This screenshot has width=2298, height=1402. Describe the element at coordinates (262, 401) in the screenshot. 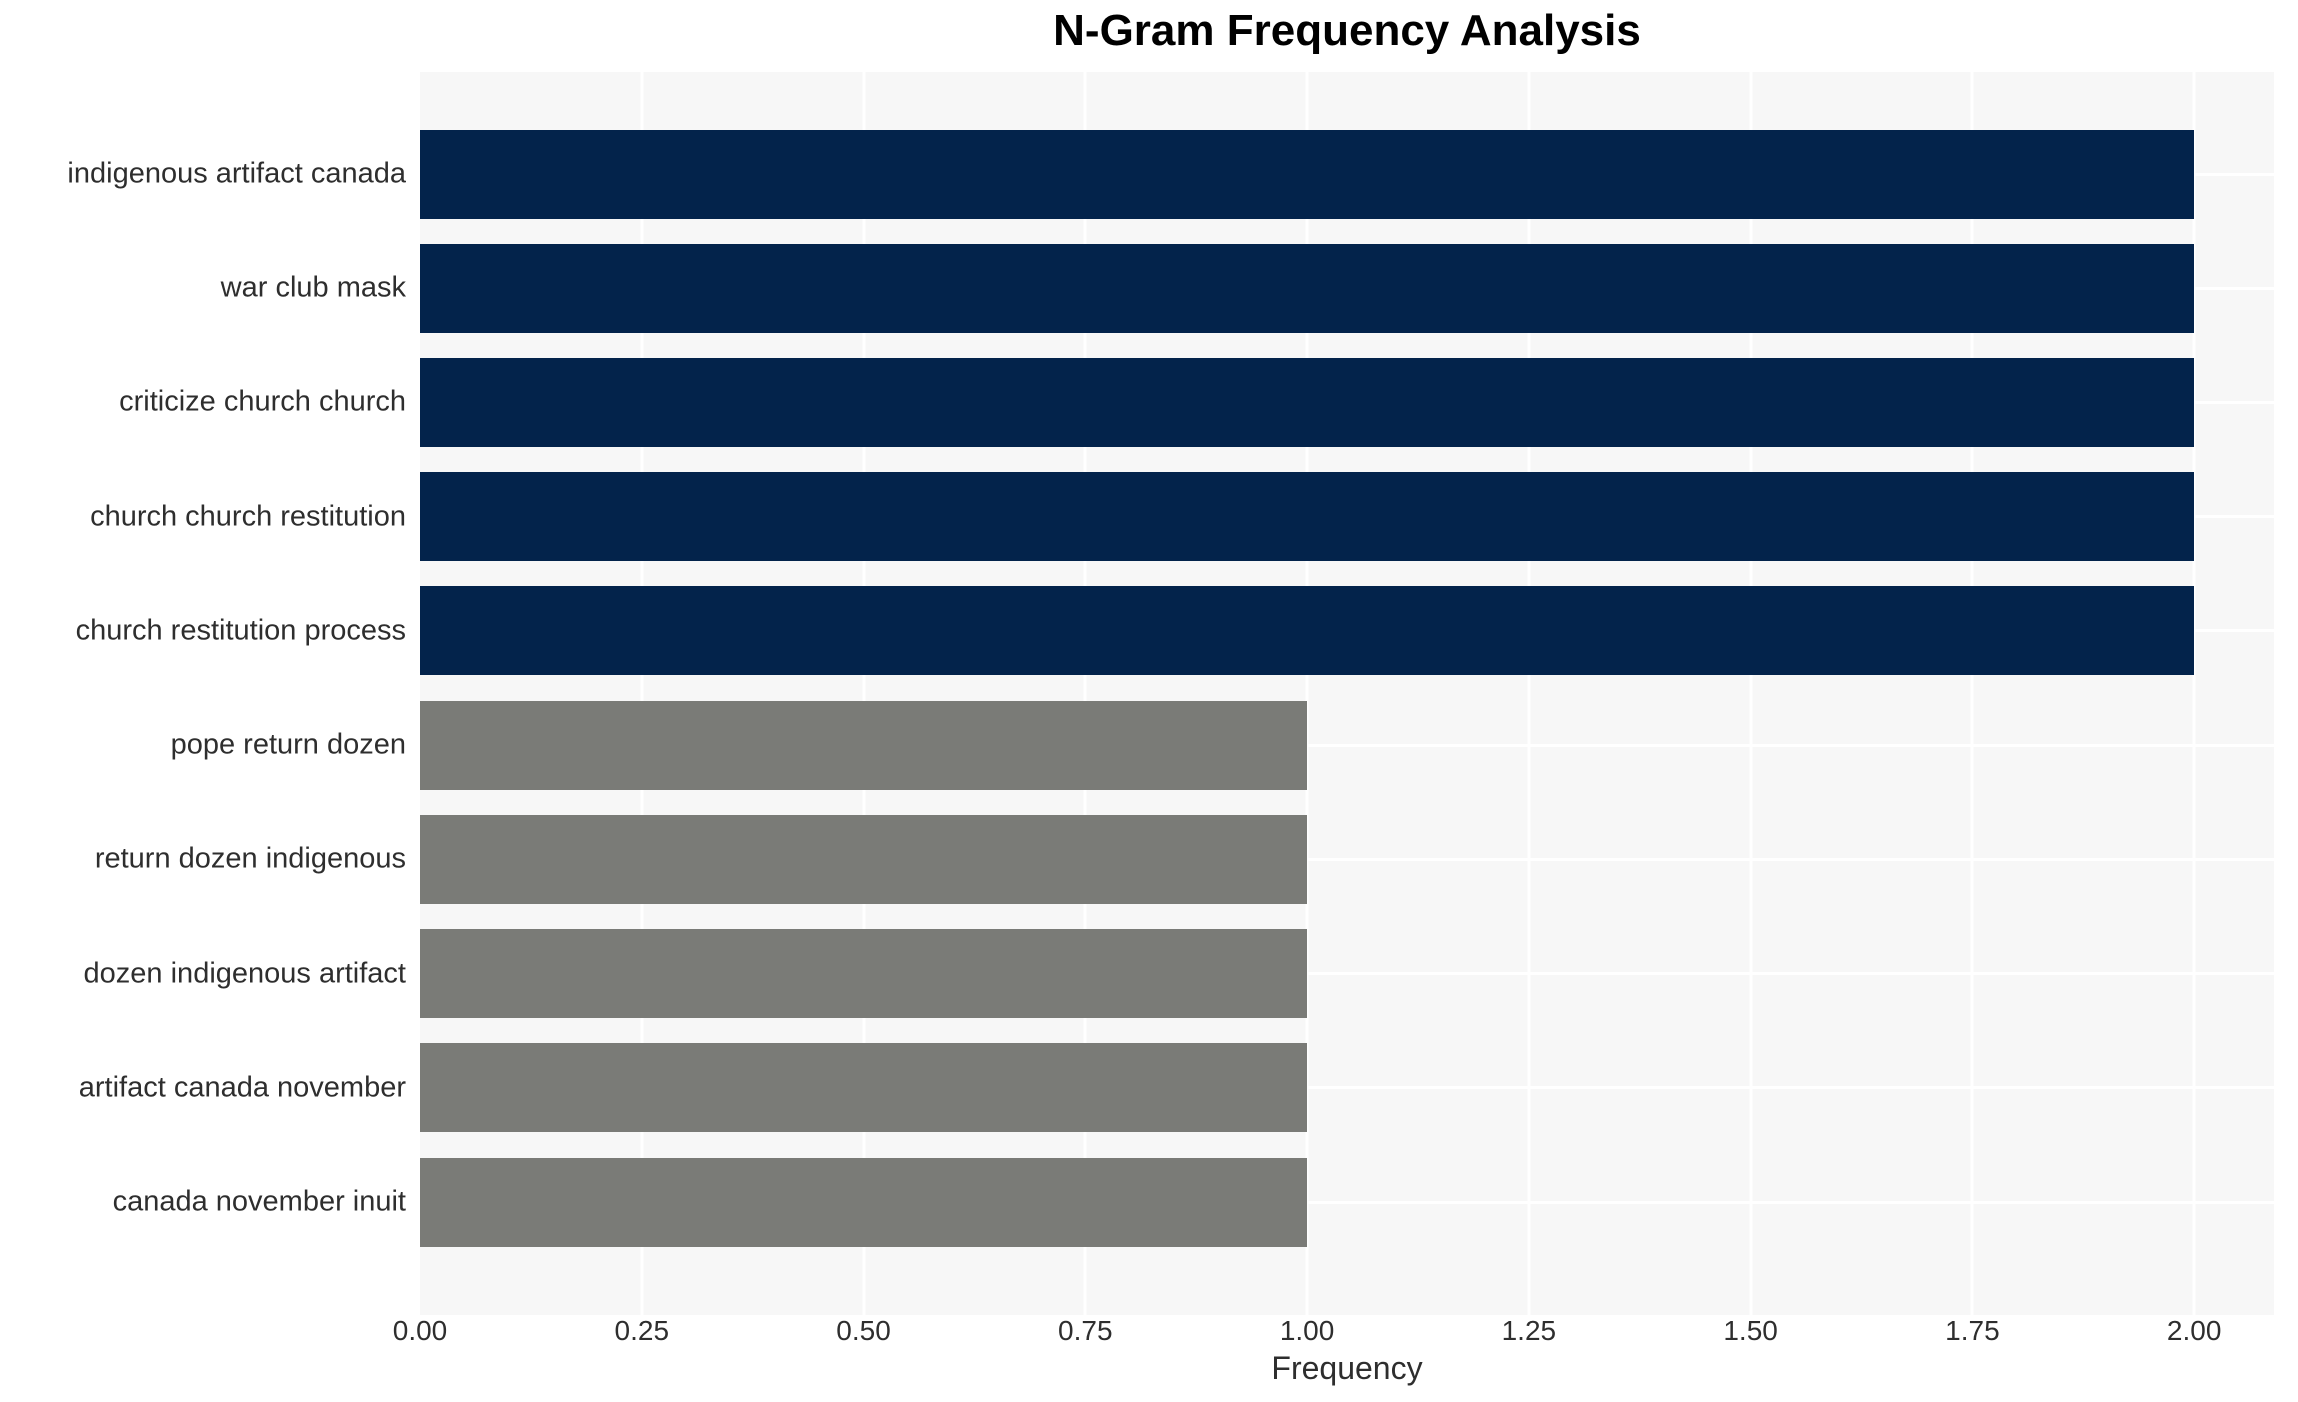

I see `y-tick-label: criticize church church` at that location.